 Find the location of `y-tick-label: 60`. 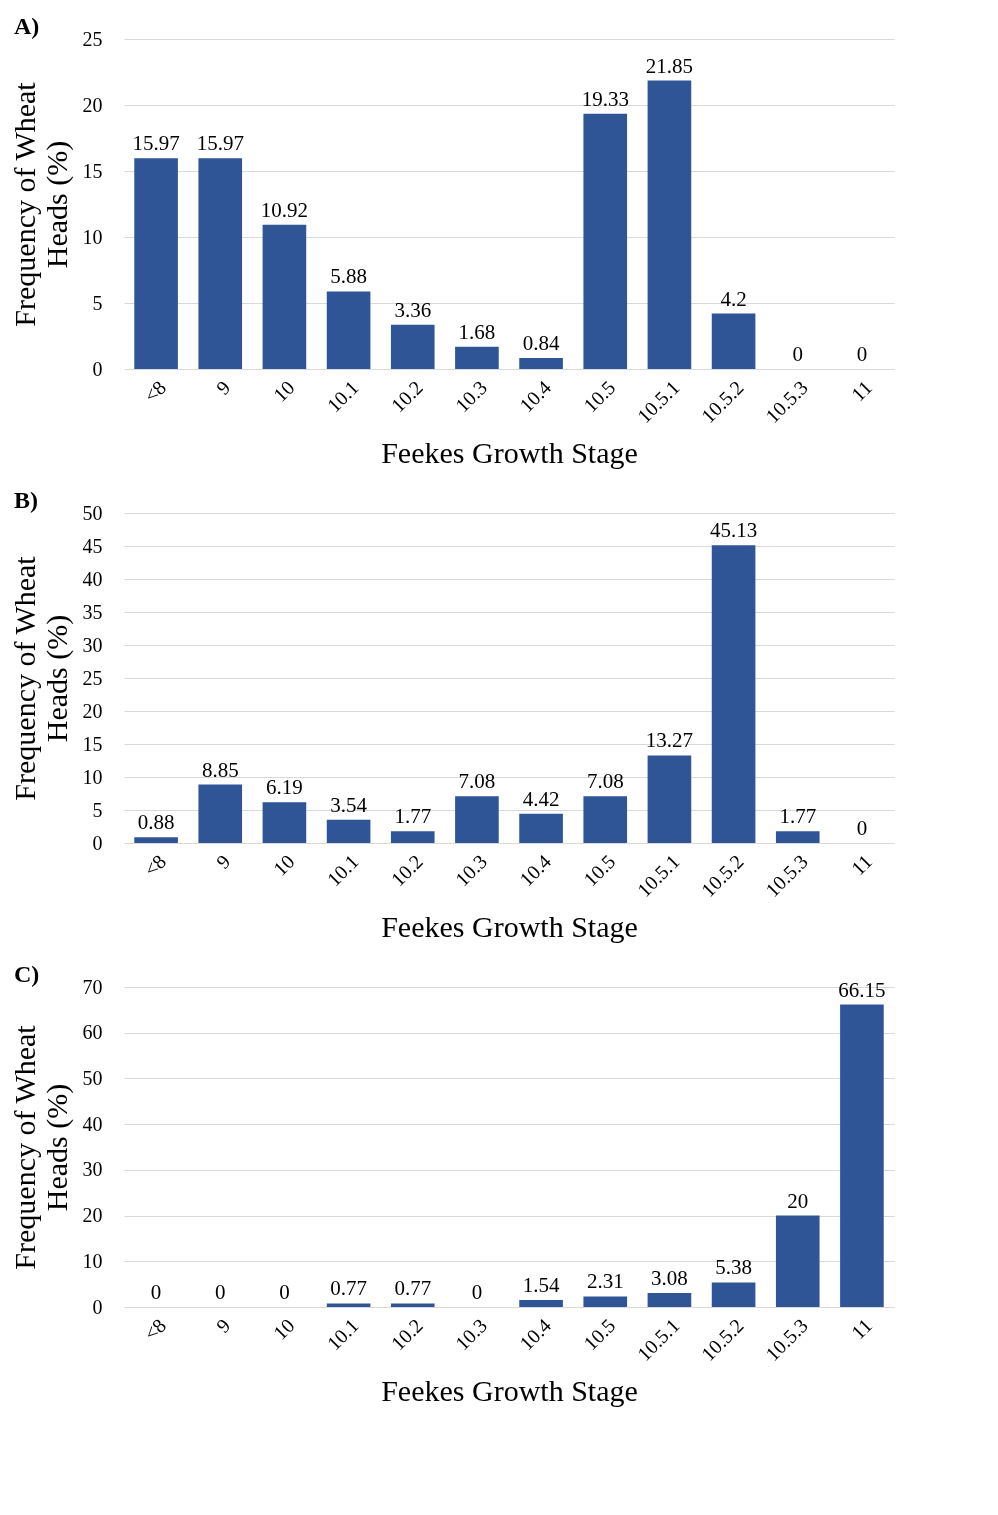

y-tick-label: 60 is located at coordinates (92, 1032).